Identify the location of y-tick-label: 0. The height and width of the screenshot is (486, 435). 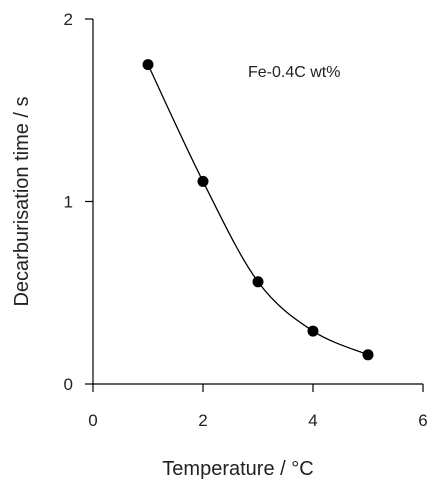
(68, 384).